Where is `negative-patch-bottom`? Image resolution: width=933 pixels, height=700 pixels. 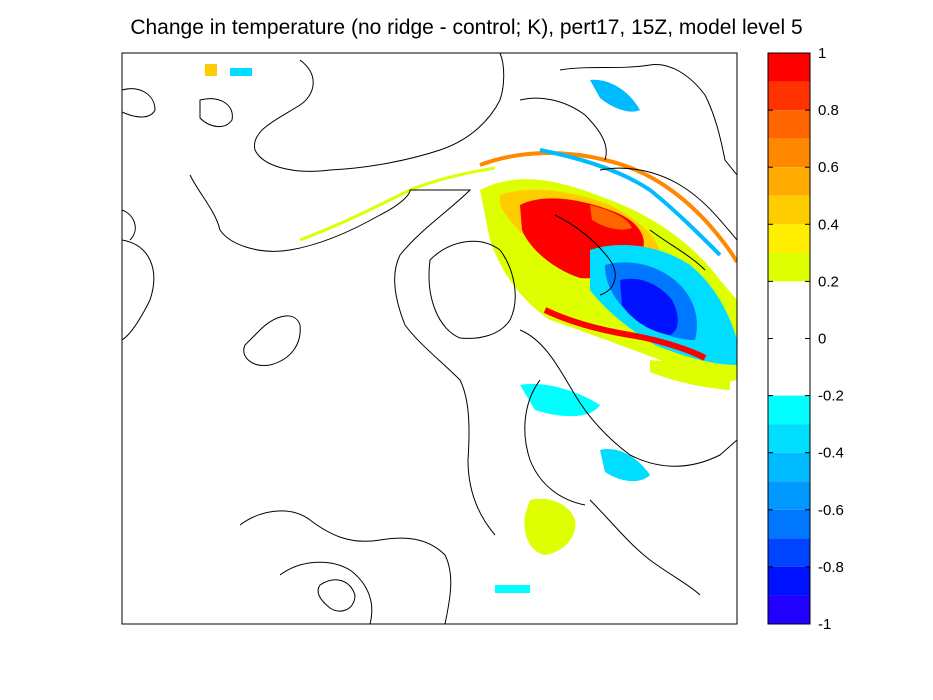 negative-patch-bottom is located at coordinates (512, 589).